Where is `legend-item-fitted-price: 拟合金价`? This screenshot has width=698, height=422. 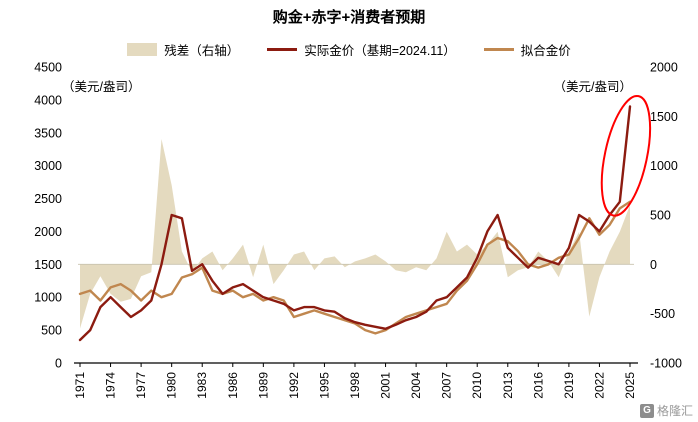 legend-item-fitted-price: 拟合金价 is located at coordinates (527, 49).